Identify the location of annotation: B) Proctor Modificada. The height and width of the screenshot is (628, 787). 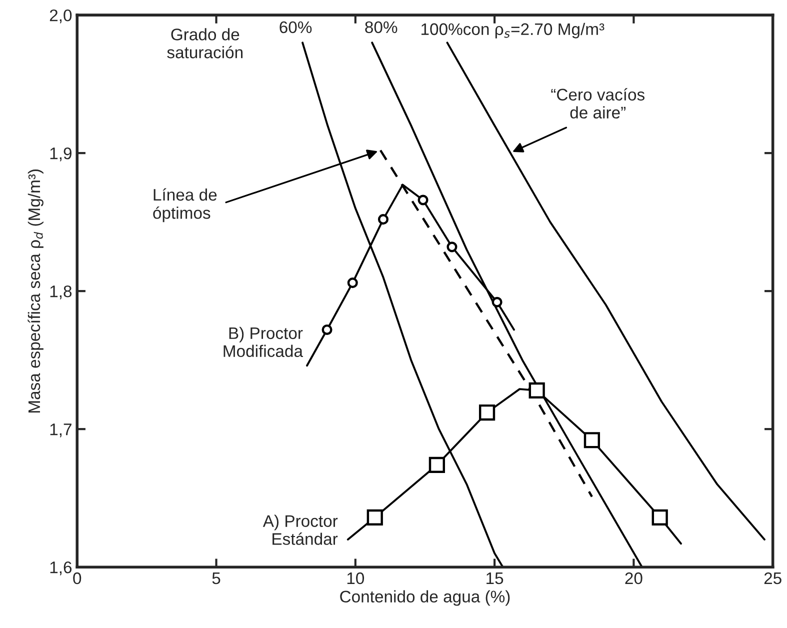
(263, 342).